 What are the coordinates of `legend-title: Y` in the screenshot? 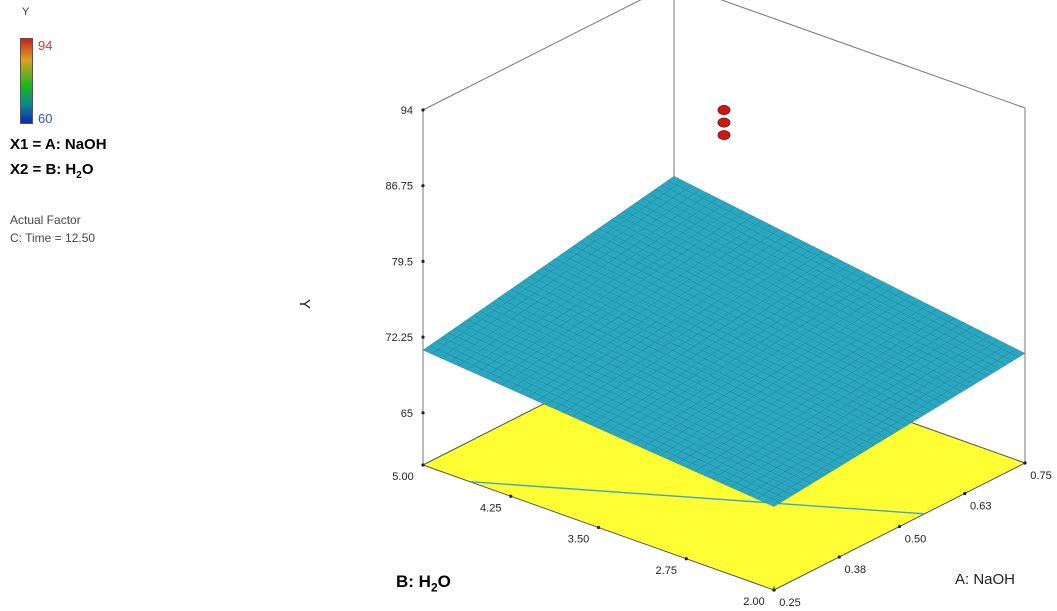 It's located at (26, 12).